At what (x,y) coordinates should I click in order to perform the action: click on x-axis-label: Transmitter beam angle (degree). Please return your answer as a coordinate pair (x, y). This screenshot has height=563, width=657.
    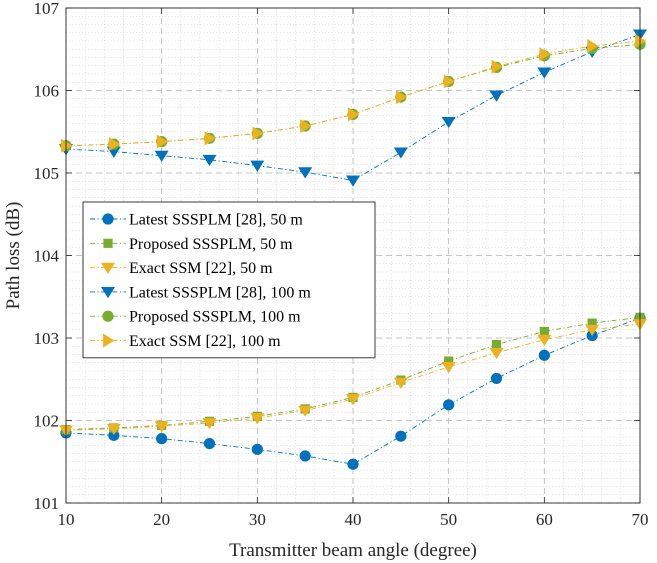
    Looking at the image, I should click on (353, 550).